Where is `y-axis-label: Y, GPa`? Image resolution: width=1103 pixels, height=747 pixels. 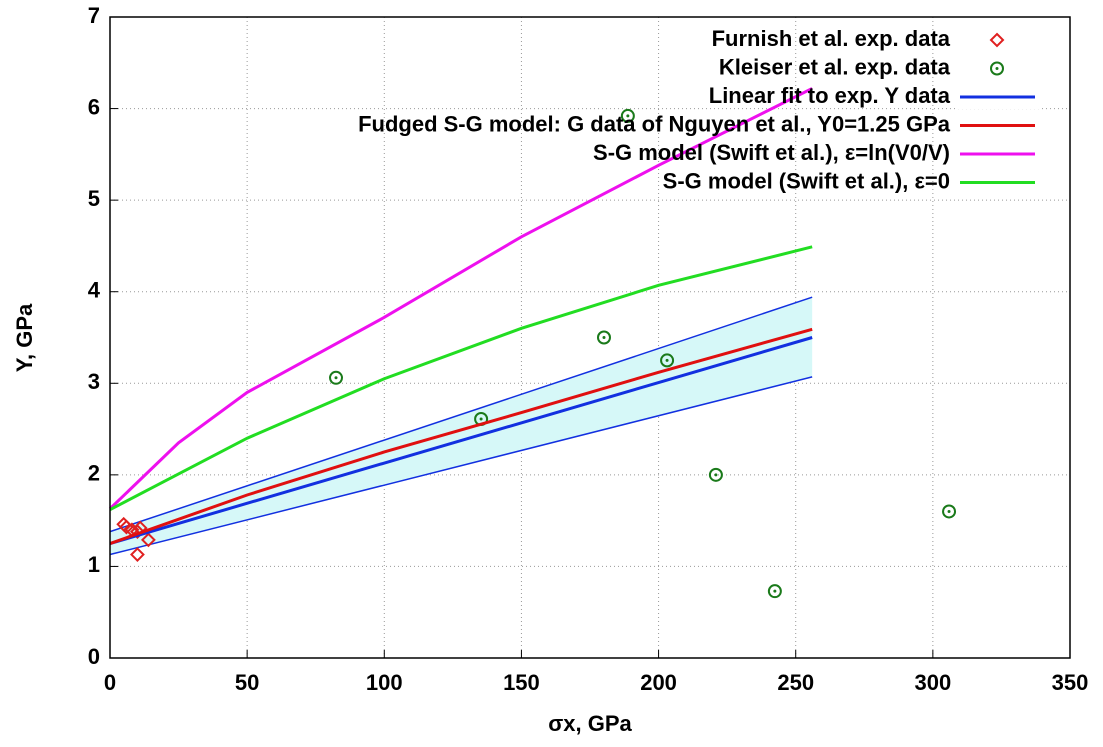 y-axis-label: Y, GPa is located at coordinates (24, 337).